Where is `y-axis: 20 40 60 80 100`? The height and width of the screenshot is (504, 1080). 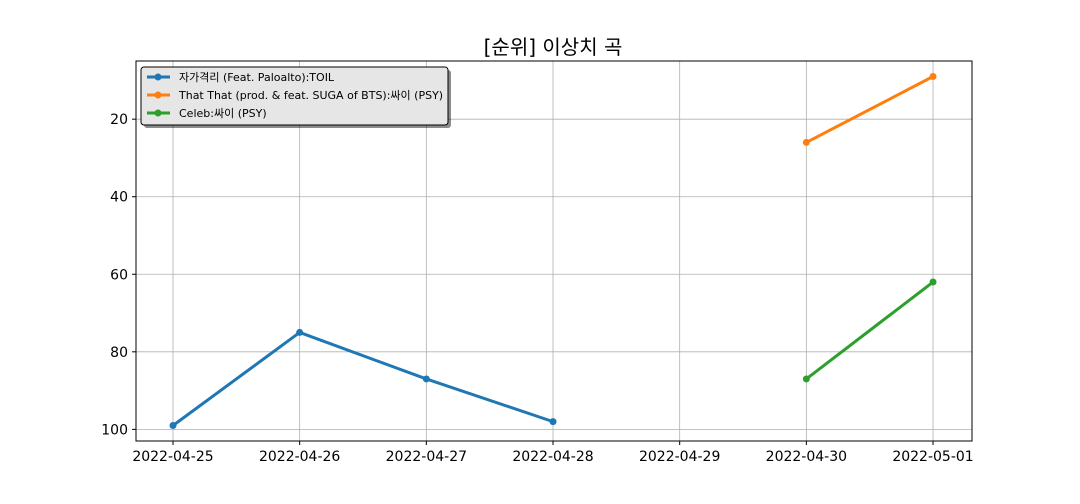
y-axis: 20 40 60 80 100 is located at coordinates (118, 275).